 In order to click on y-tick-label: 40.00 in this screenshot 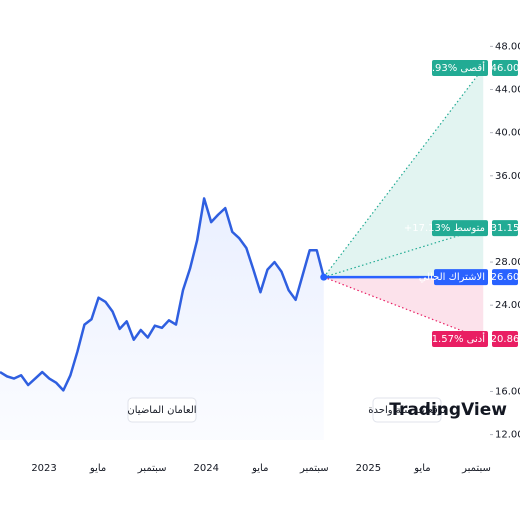, I will do `click(507, 133)`.